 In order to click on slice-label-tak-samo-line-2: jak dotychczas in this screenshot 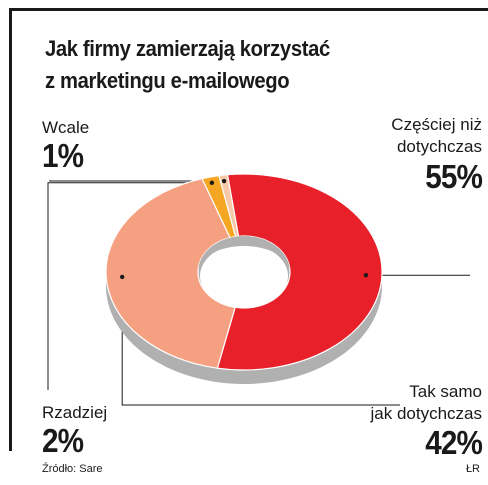, I will do `click(426, 413)`.